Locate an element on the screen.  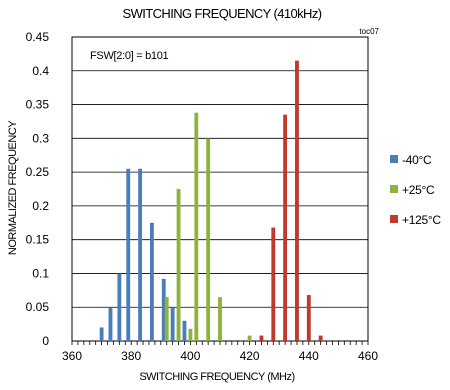
y-axis-label: NORMALIZED FREQUENCY is located at coordinates (13, 187).